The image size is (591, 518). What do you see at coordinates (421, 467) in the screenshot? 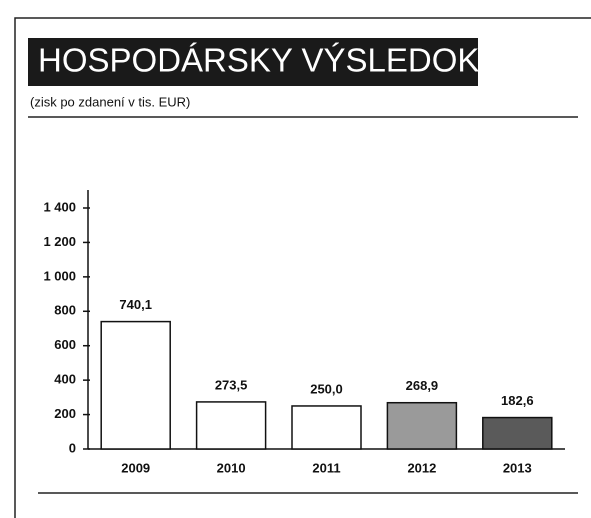
I see `x-tick-label: 2012` at bounding box center [421, 467].